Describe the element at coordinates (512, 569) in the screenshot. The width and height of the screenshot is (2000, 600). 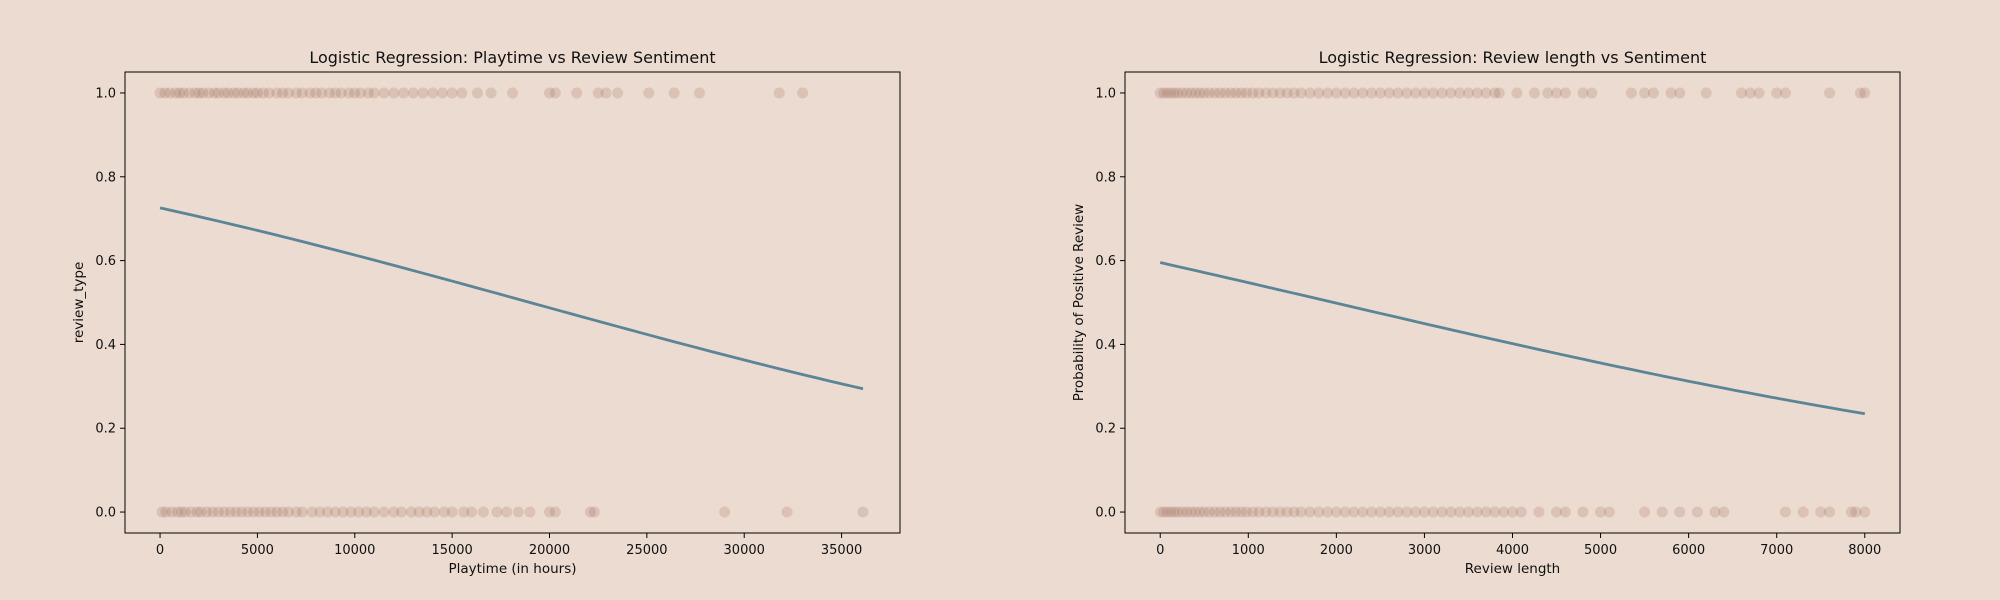
I see `x-axis-label: Playtime (in hours)` at that location.